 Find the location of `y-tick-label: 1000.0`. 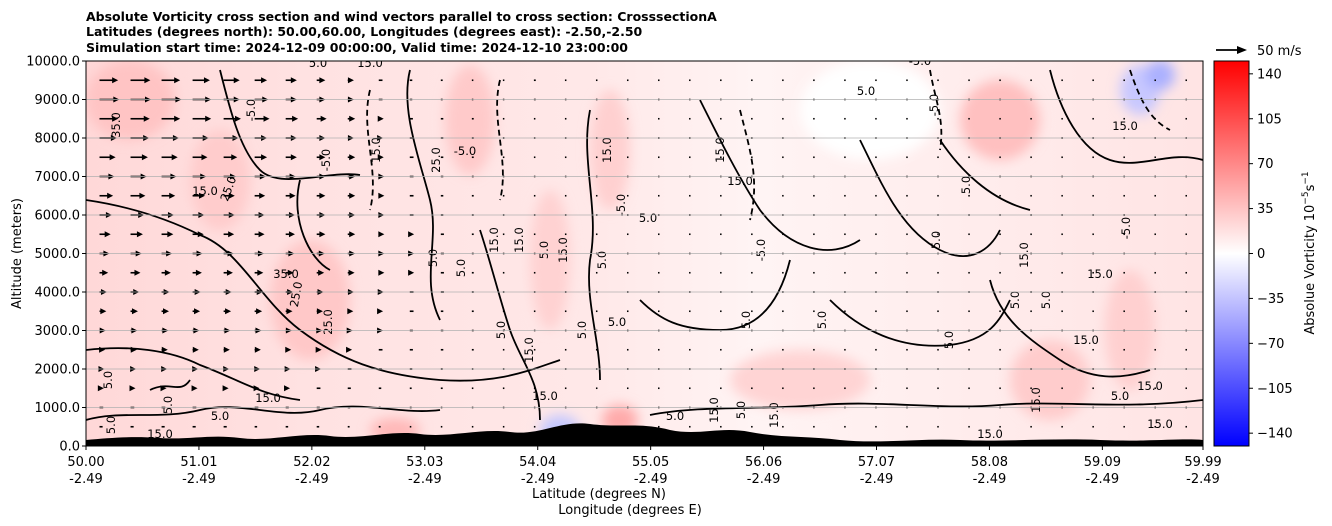

y-tick-label: 1000.0 is located at coordinates (58, 408).